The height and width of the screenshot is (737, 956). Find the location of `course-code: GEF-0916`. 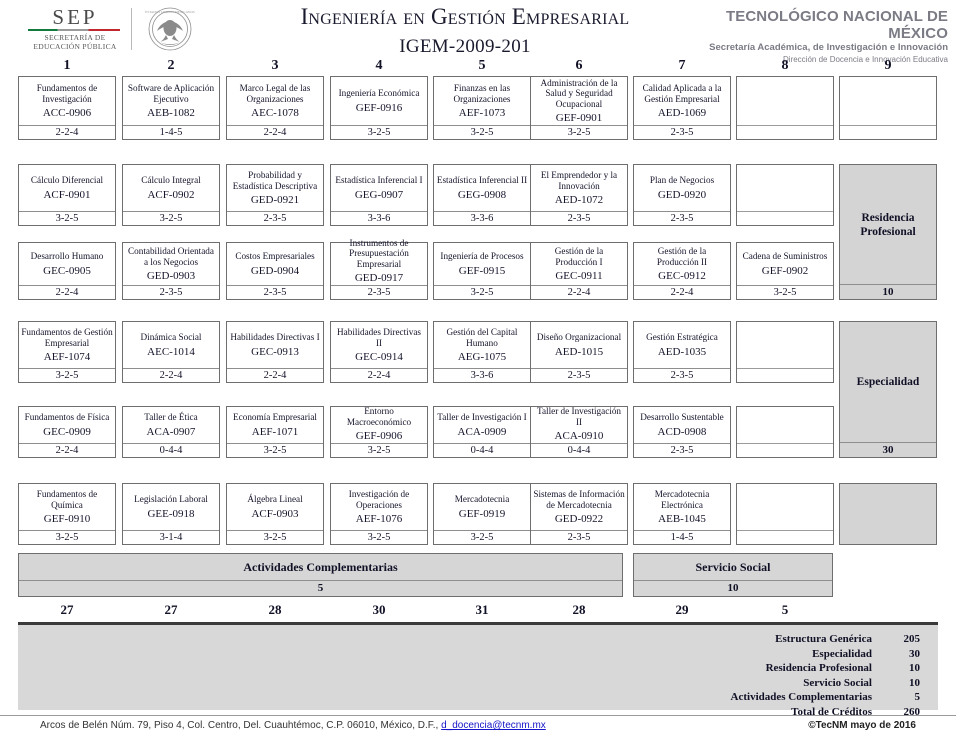

course-code: GEF-0916 is located at coordinates (379, 107).